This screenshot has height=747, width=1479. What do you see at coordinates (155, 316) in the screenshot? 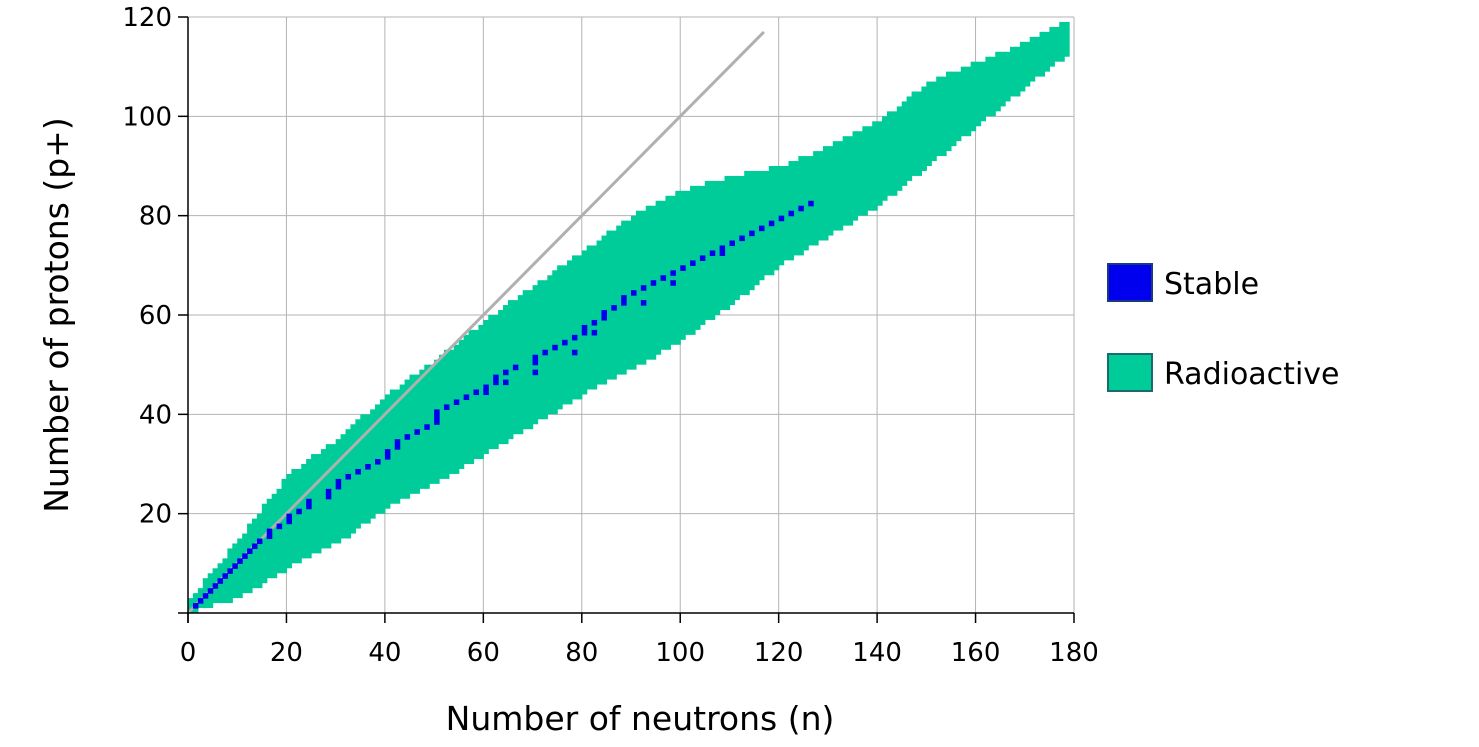
I see `y-tick-label: 60` at bounding box center [155, 316].